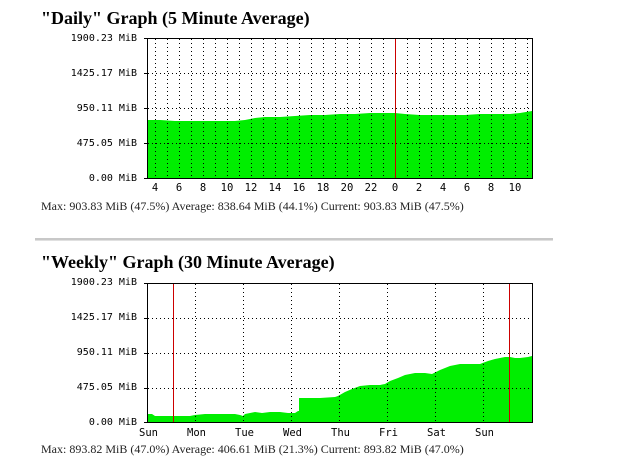 Image resolution: width=640 pixels, height=468 pixels. I want to click on daily-y-label: 0.00 MiB, so click(112, 178).